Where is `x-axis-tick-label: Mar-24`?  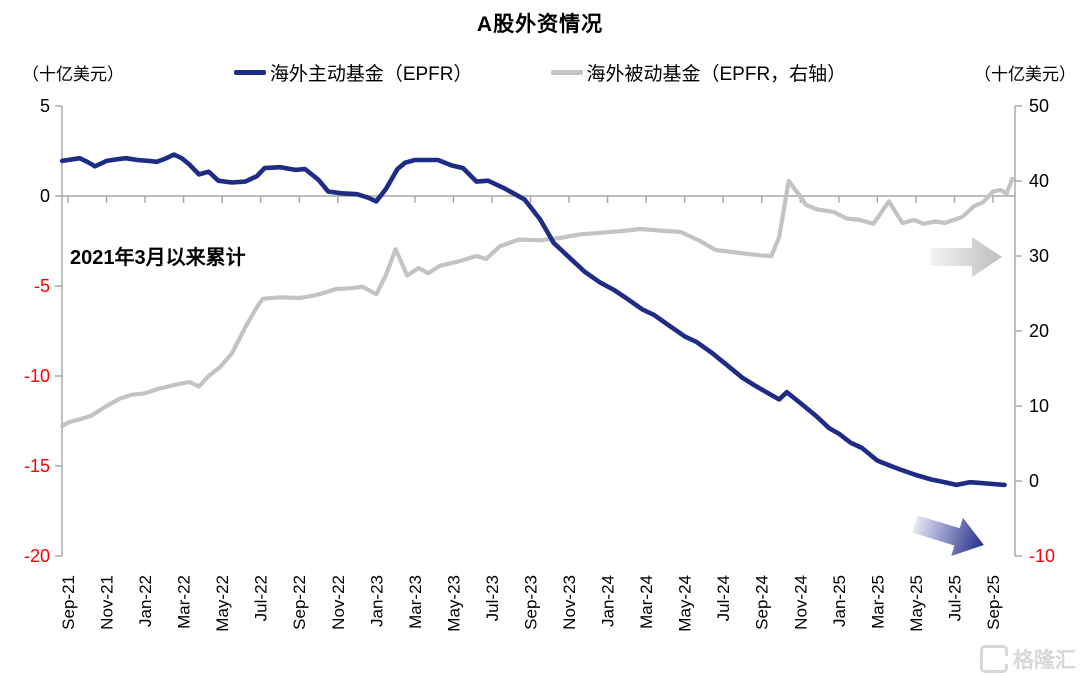
x-axis-tick-label: Mar-24 is located at coordinates (646, 602).